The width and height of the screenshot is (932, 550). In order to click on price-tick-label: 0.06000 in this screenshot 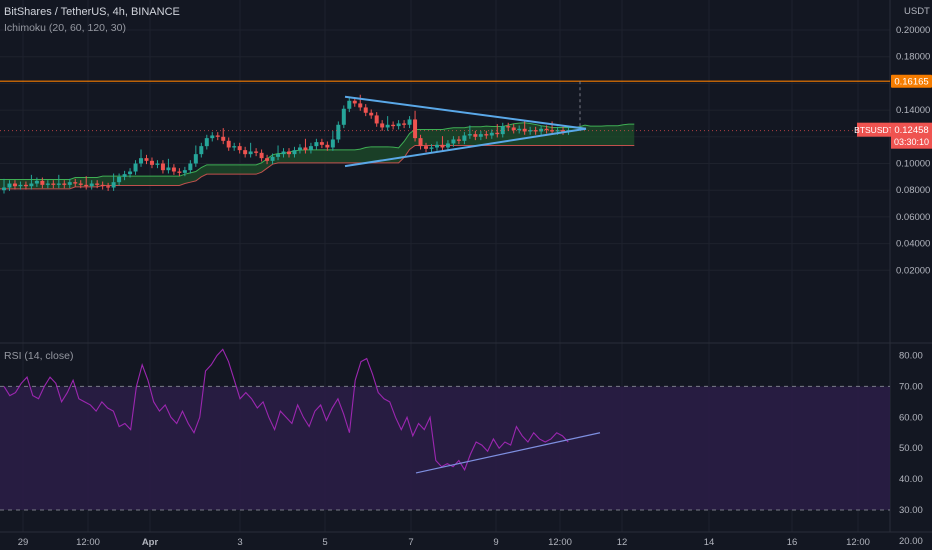, I will do `click(913, 217)`.